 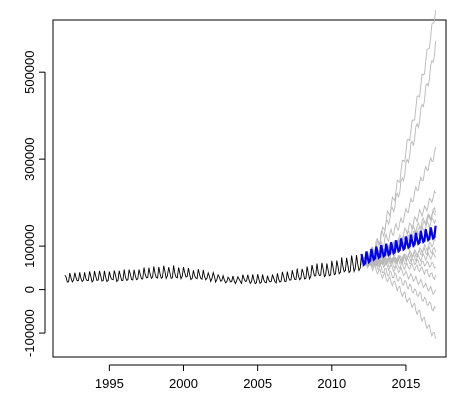 I want to click on y-tick-label: 300000, so click(x=29, y=158).